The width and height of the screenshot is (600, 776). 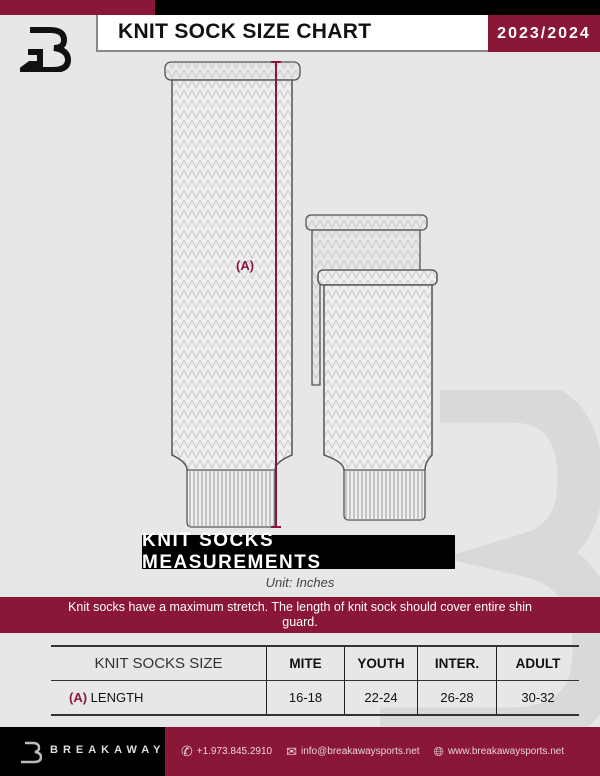 I want to click on top-black-bar, so click(x=377, y=7).